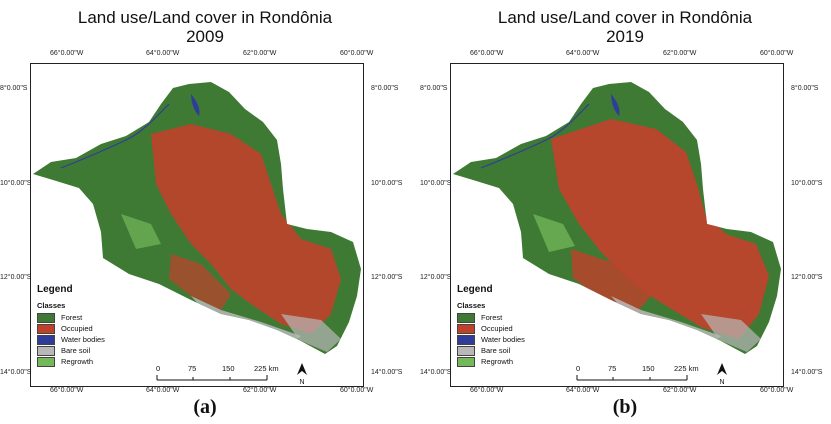 The height and width of the screenshot is (424, 831). Describe the element at coordinates (205, 36) in the screenshot. I see `map-year: 2009` at that location.